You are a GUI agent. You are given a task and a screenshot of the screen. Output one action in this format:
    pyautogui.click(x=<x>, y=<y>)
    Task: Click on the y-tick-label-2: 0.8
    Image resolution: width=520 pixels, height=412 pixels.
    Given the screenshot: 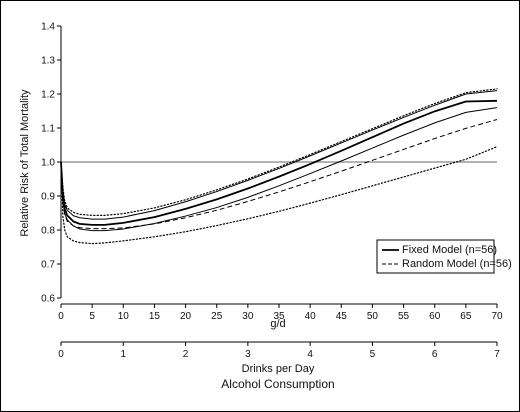 What is the action you would take?
    pyautogui.click(x=48, y=231)
    